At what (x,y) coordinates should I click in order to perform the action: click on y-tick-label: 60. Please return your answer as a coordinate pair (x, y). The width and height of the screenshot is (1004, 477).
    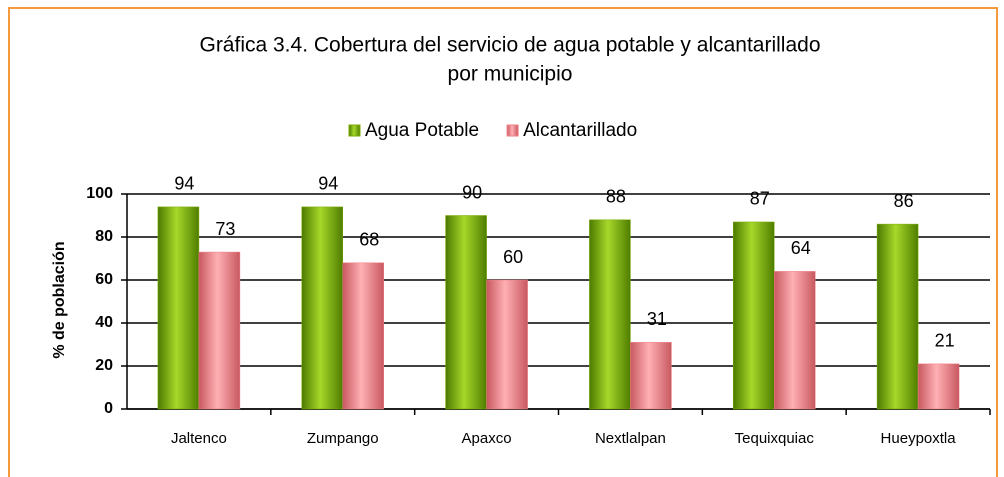
    Looking at the image, I should click on (104, 279).